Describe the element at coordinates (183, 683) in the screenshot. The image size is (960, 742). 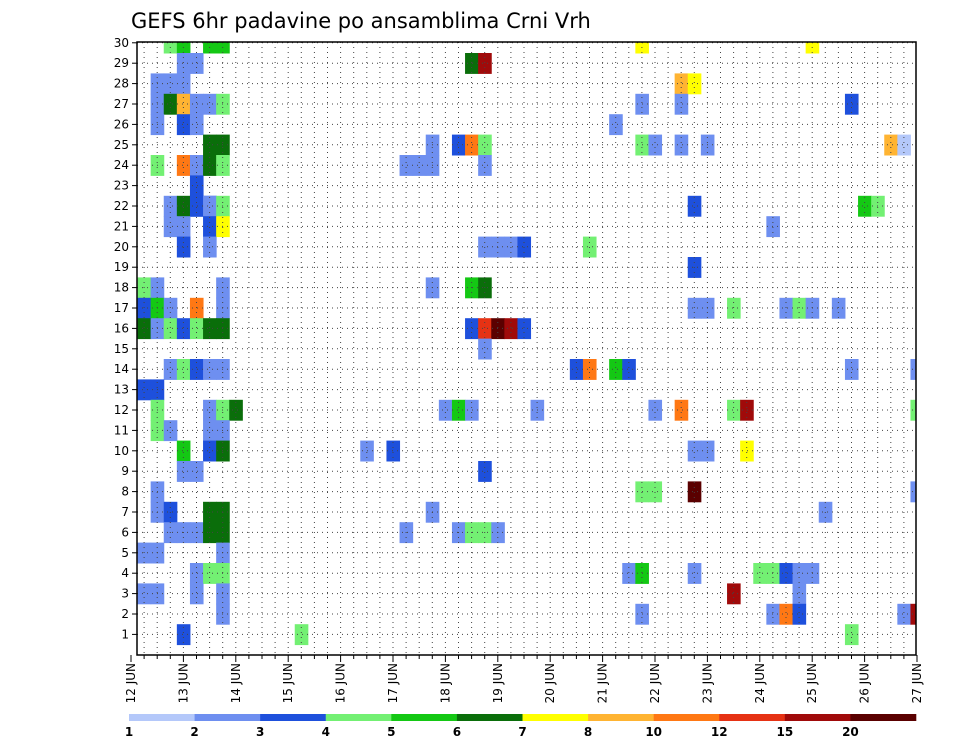
I see `x-tick-label: 13 JUN` at that location.